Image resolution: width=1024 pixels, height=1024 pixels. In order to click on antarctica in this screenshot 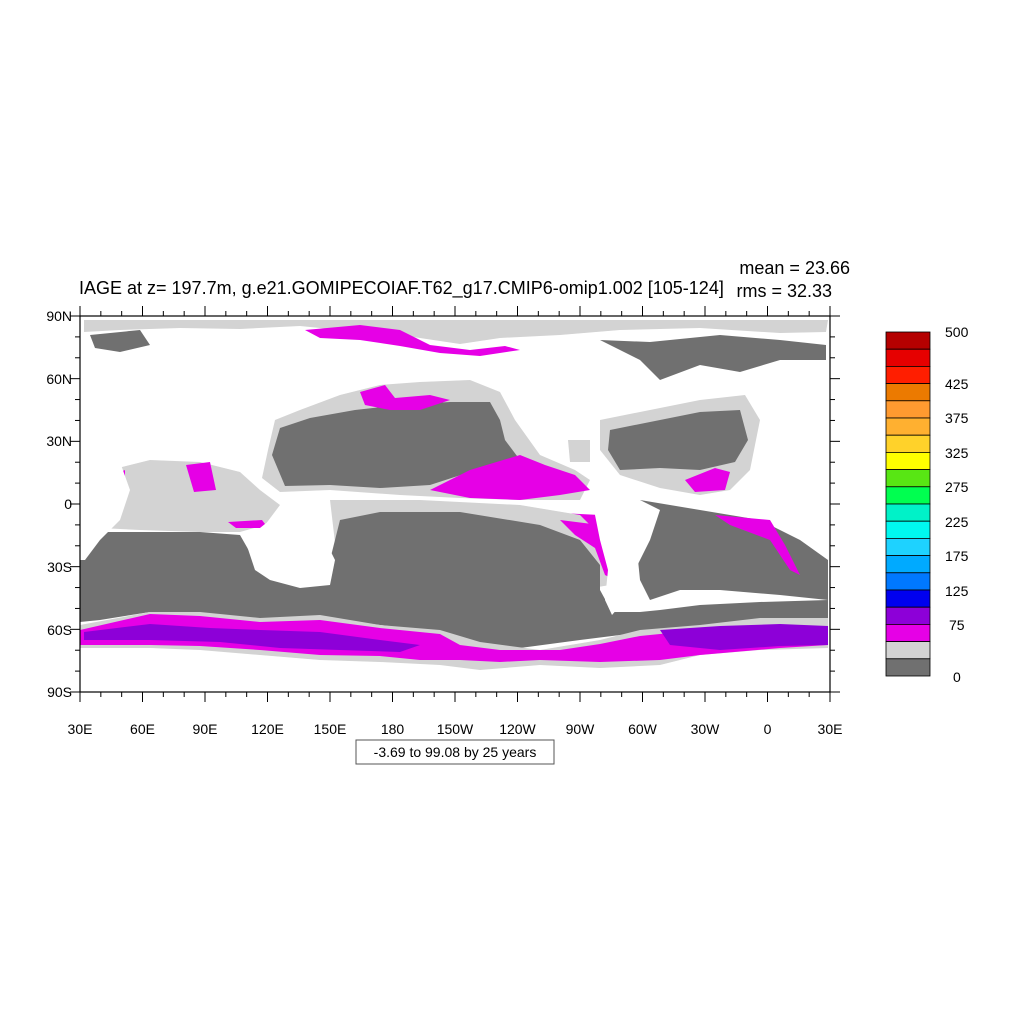, I will do `click(454, 670)`.